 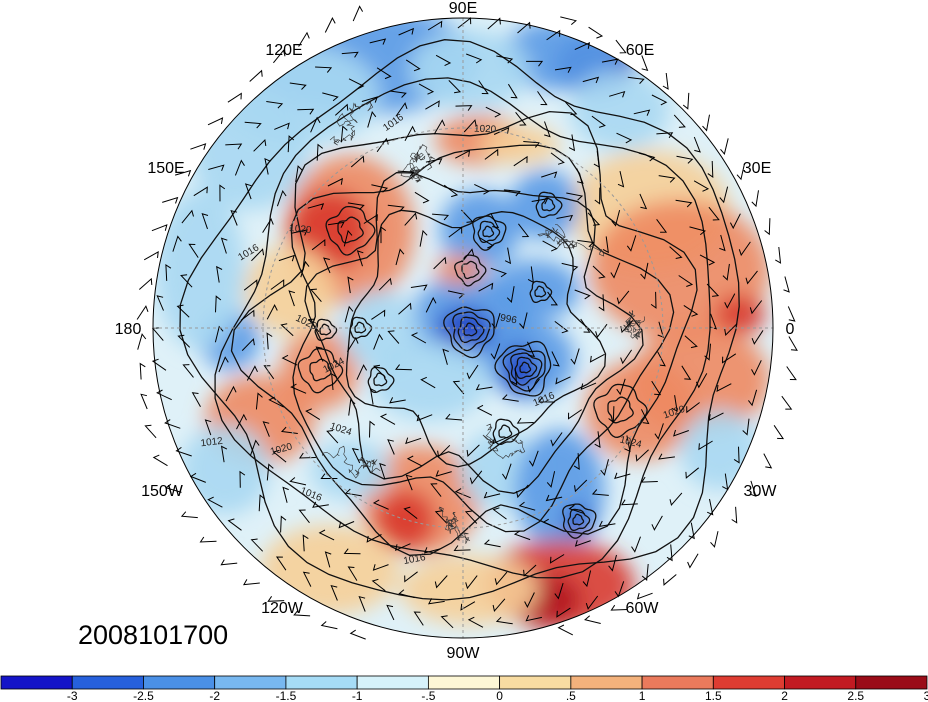 I want to click on lon-label-90e: 90E, so click(x=463, y=8).